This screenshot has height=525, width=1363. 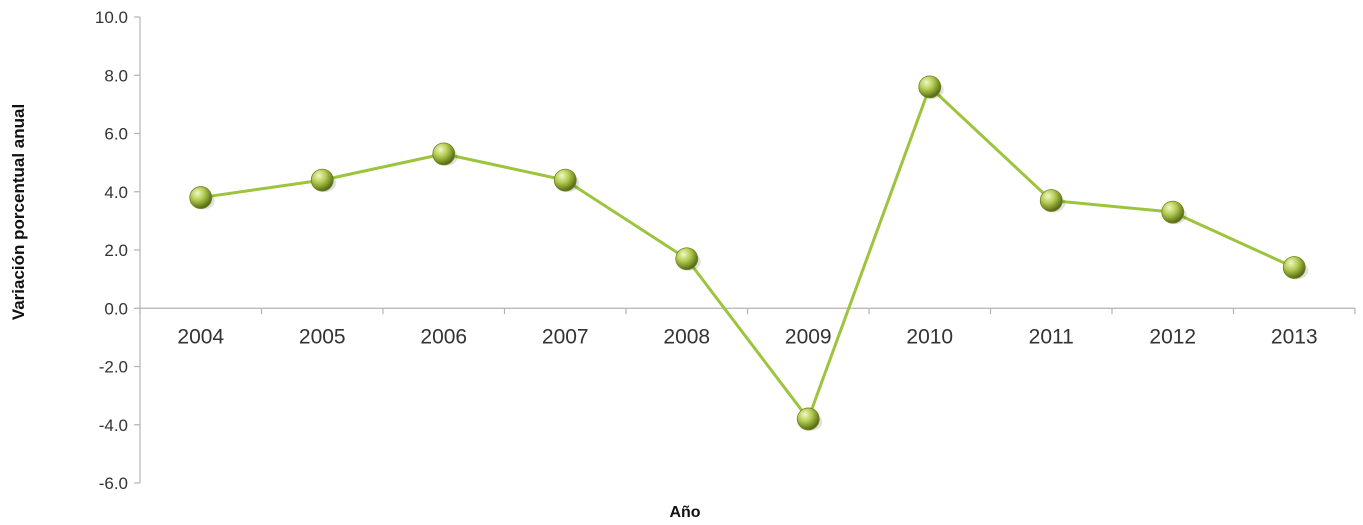 I want to click on x-tick-label: 2013, so click(x=1294, y=336).